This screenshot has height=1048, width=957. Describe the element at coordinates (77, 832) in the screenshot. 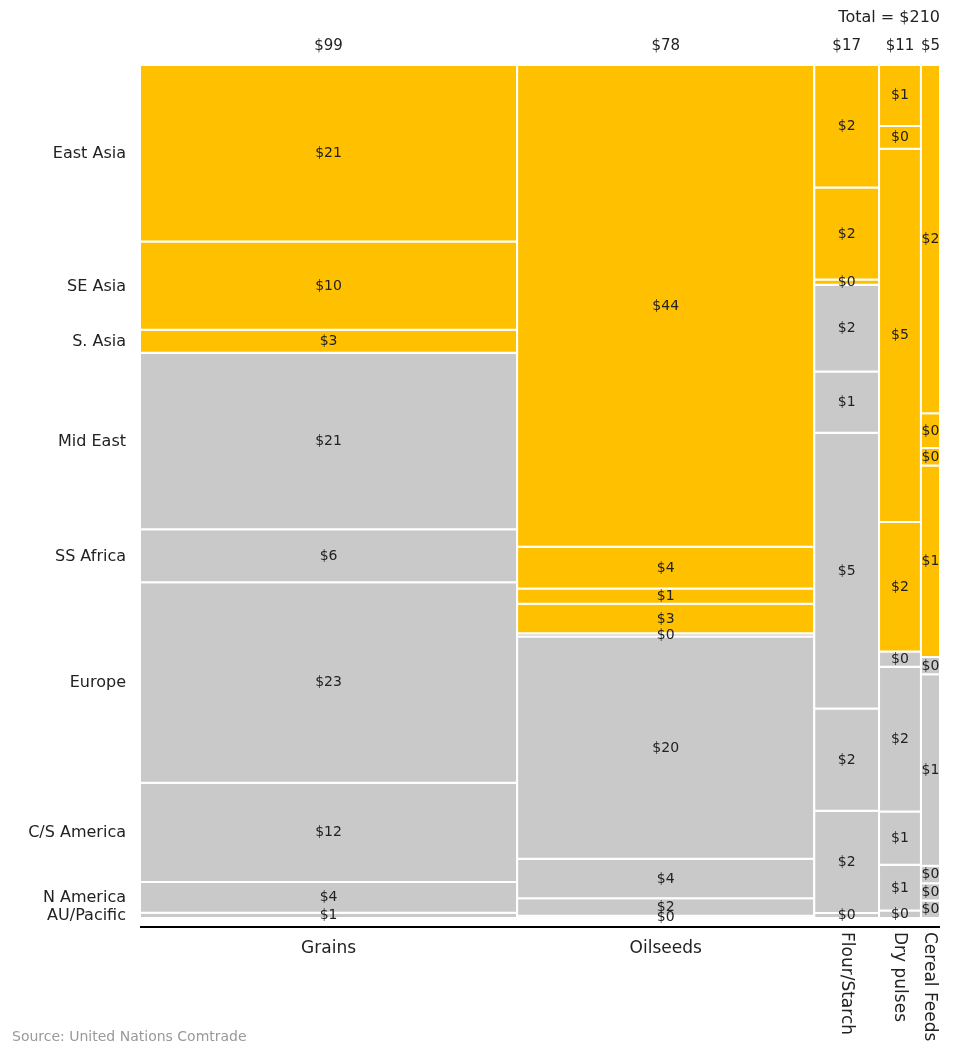

I see `series-label: C/S America` at that location.